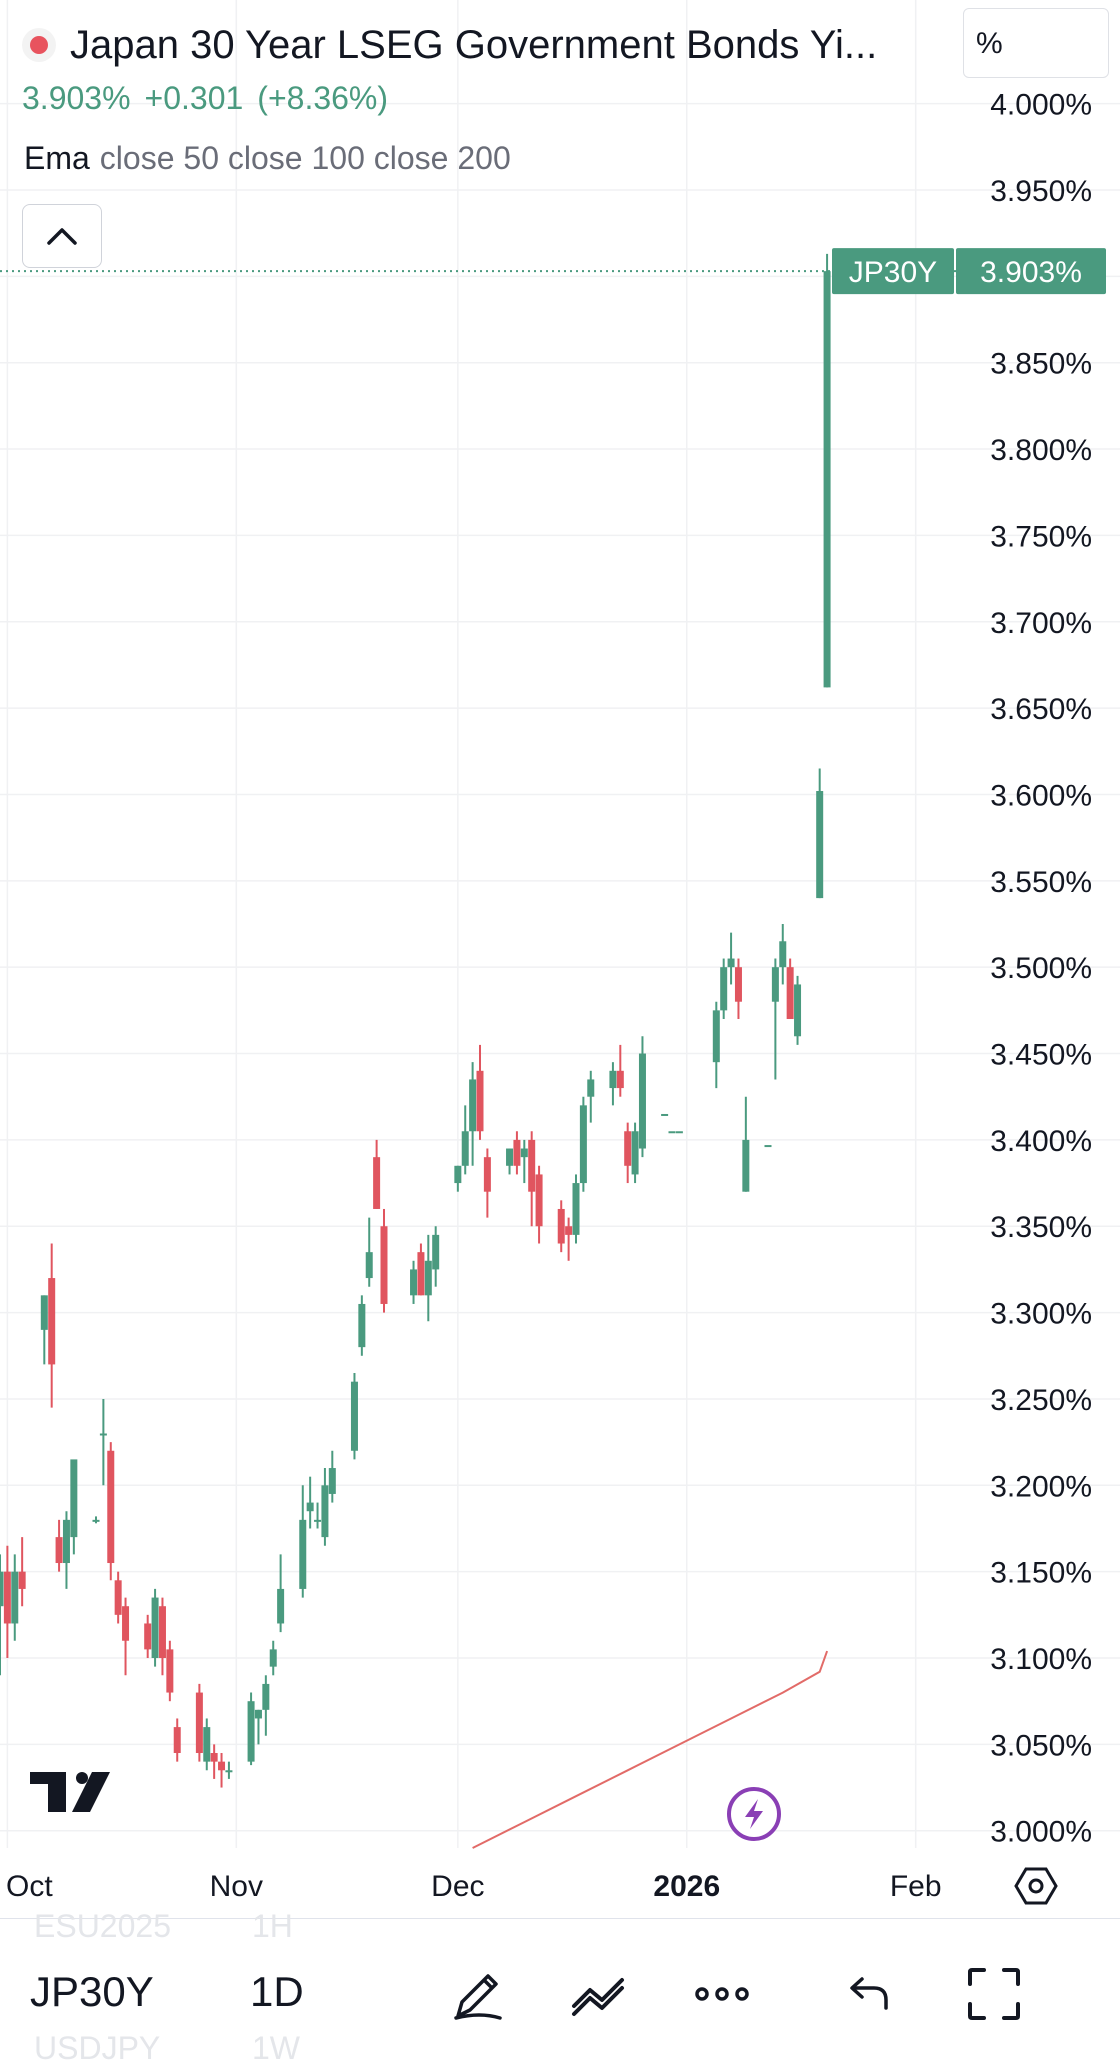  I want to click on last-price-symbol-box, so click(893, 271).